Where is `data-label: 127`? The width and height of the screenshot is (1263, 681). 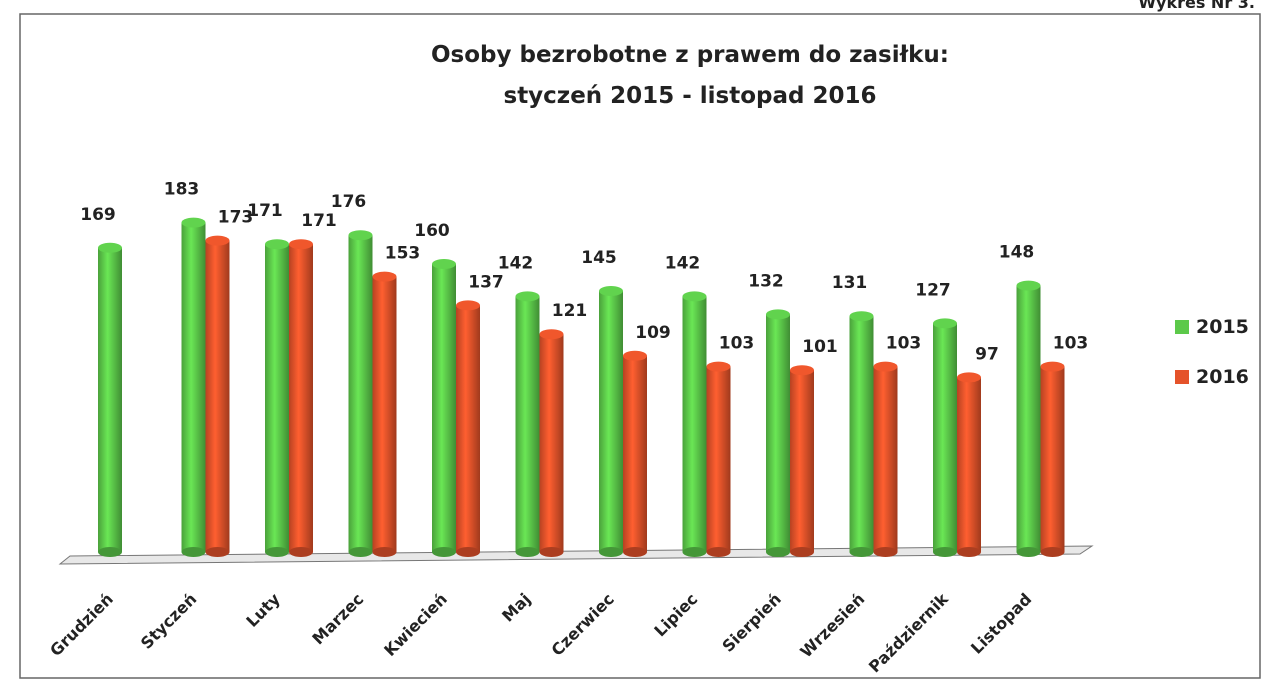
data-label: 127 is located at coordinates (933, 290).